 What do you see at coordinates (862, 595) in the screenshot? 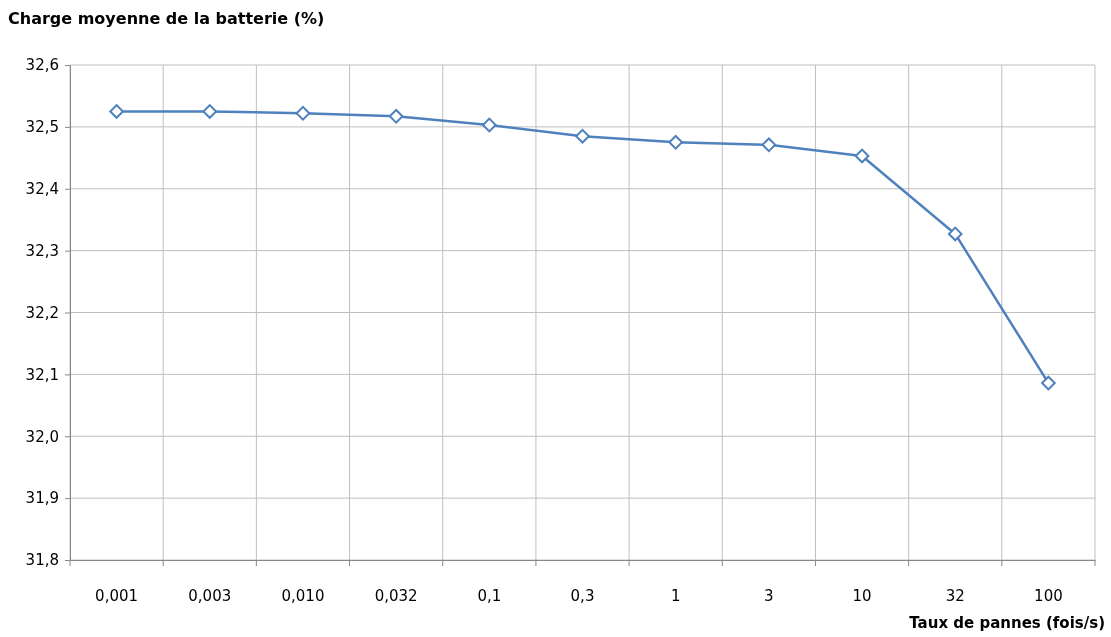
I see `x-tick-label: 10` at bounding box center [862, 595].